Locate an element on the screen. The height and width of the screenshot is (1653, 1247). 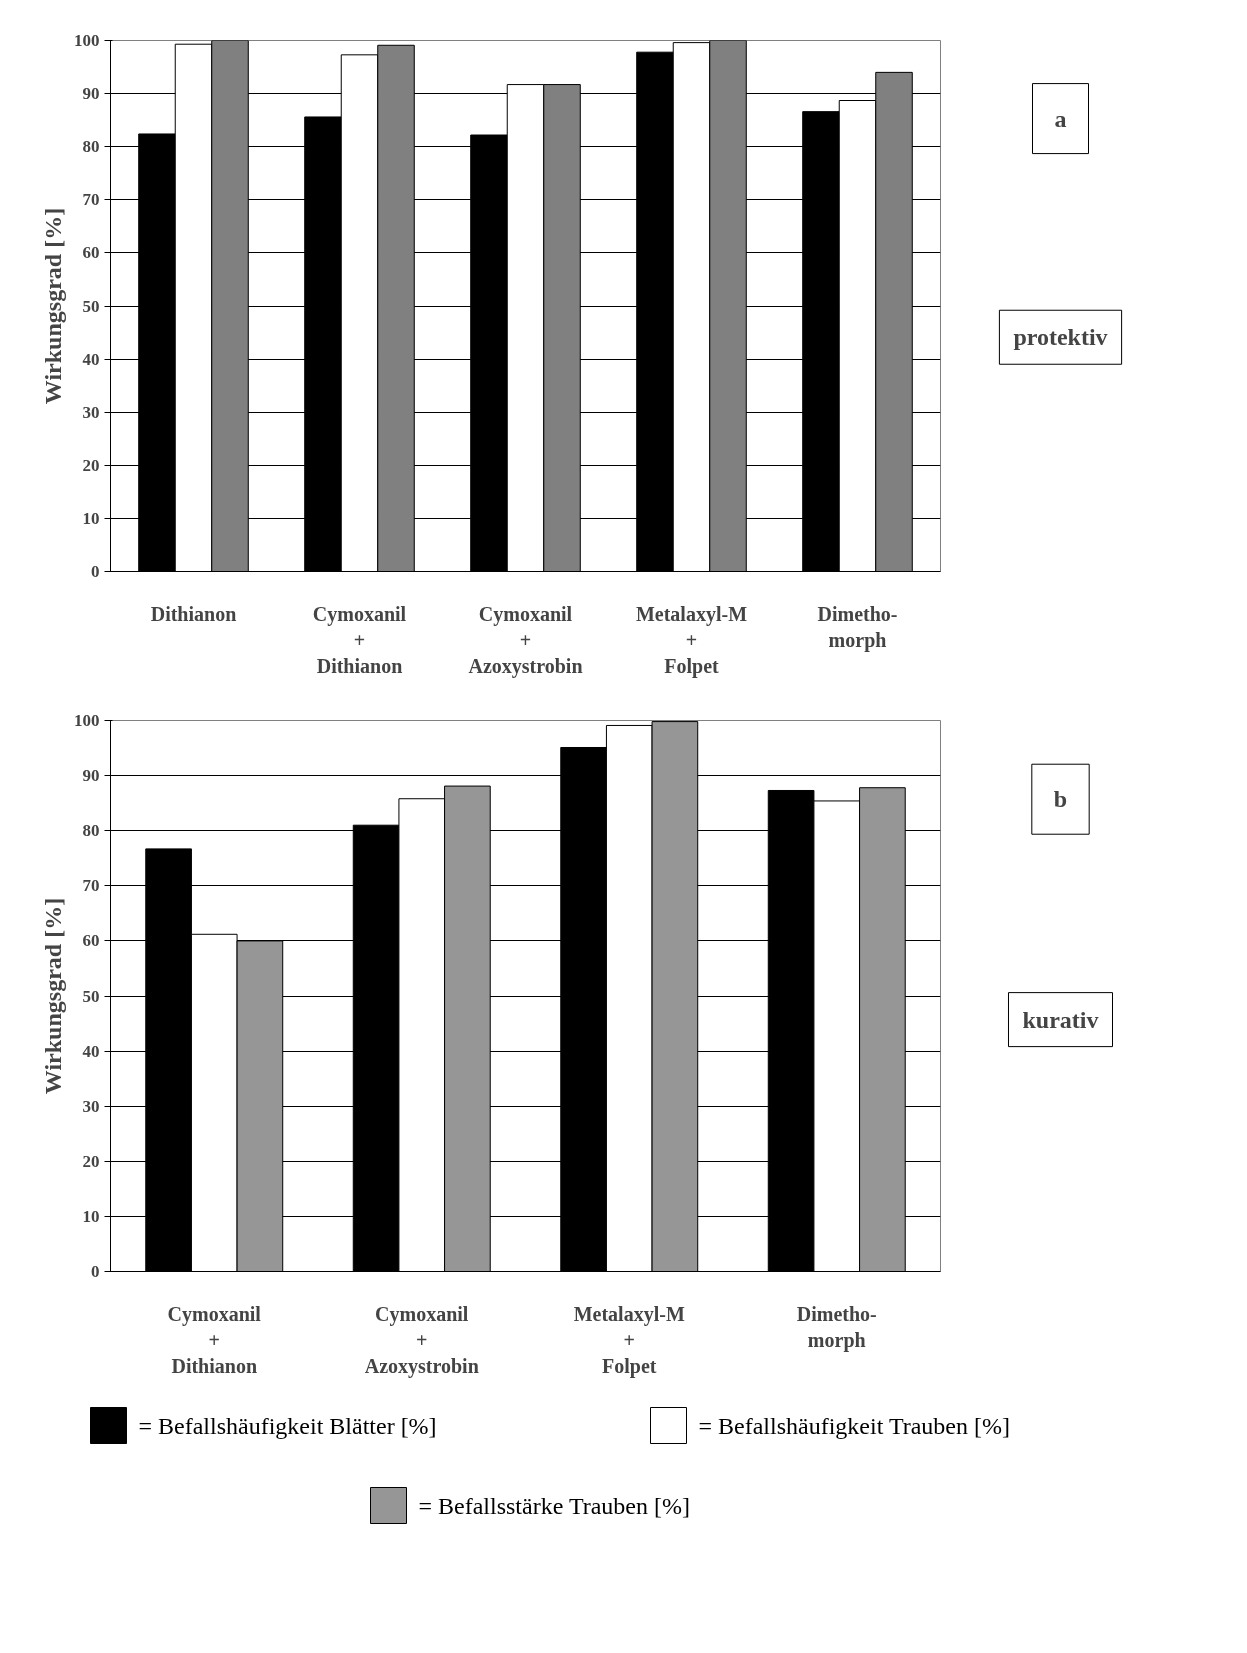
text: a is located at coordinates (1060, 118).